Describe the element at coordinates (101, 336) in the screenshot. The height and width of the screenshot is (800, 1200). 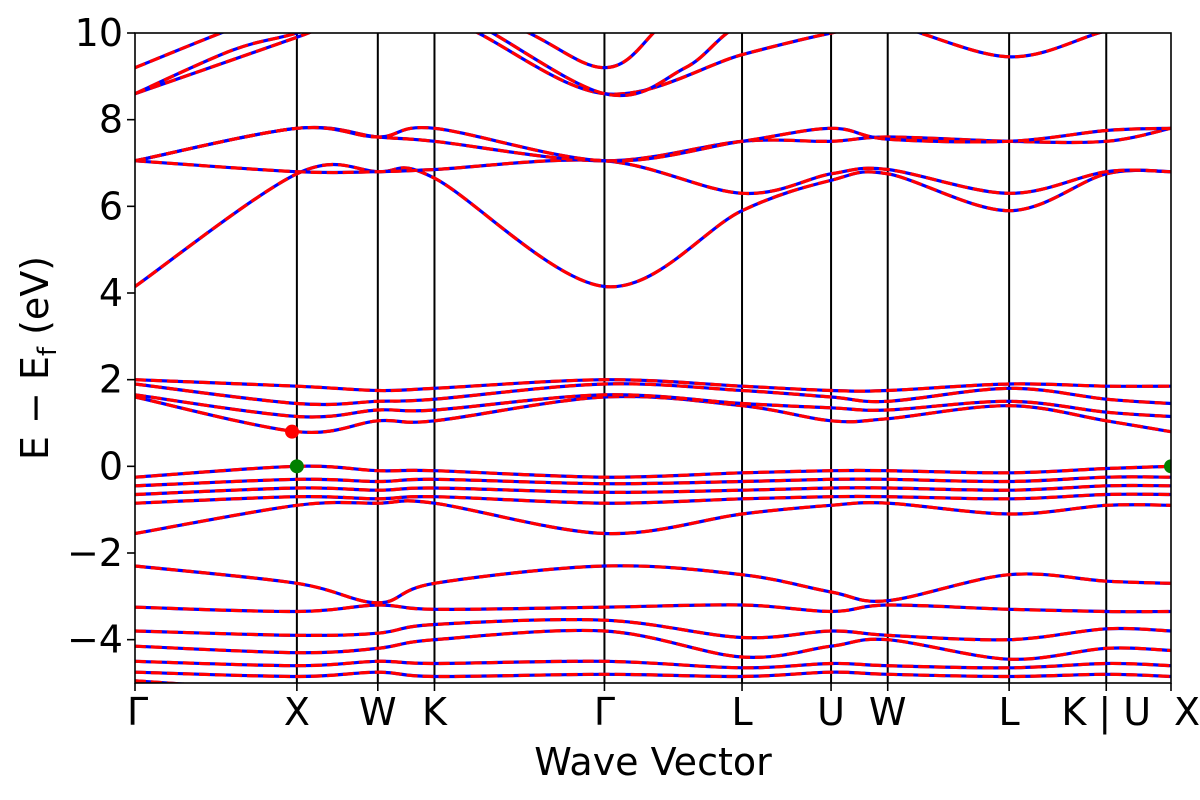
I see `y-axis: −4 −2 0 2 4 6 8 10` at that location.